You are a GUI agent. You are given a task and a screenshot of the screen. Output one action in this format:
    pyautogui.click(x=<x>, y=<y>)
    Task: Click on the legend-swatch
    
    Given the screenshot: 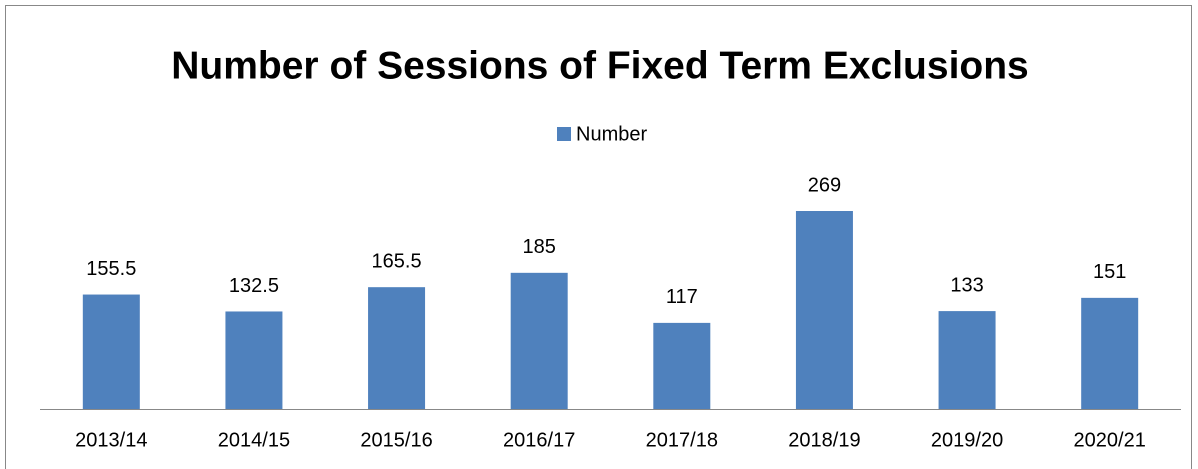 What is the action you would take?
    pyautogui.click(x=564, y=134)
    